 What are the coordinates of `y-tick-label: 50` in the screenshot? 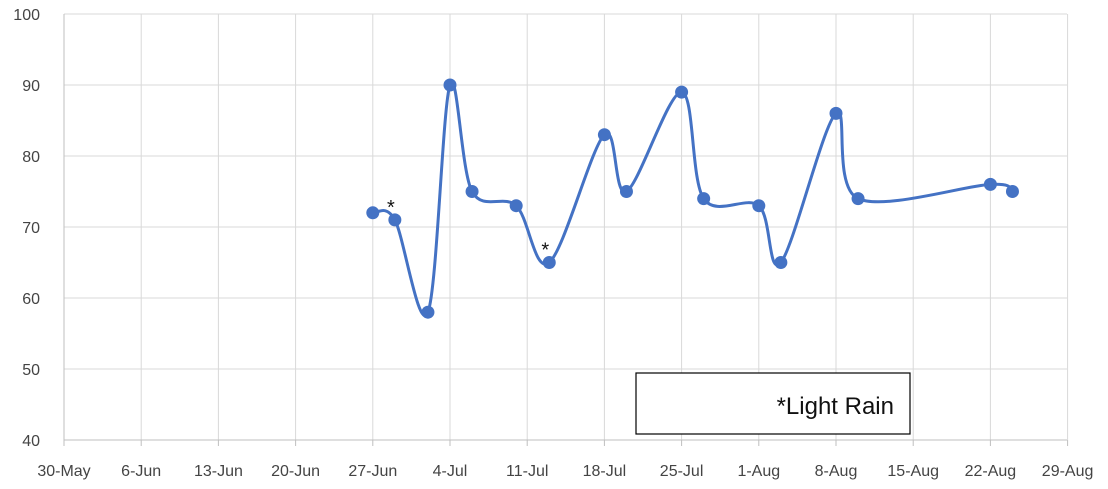 It's located at (31, 370).